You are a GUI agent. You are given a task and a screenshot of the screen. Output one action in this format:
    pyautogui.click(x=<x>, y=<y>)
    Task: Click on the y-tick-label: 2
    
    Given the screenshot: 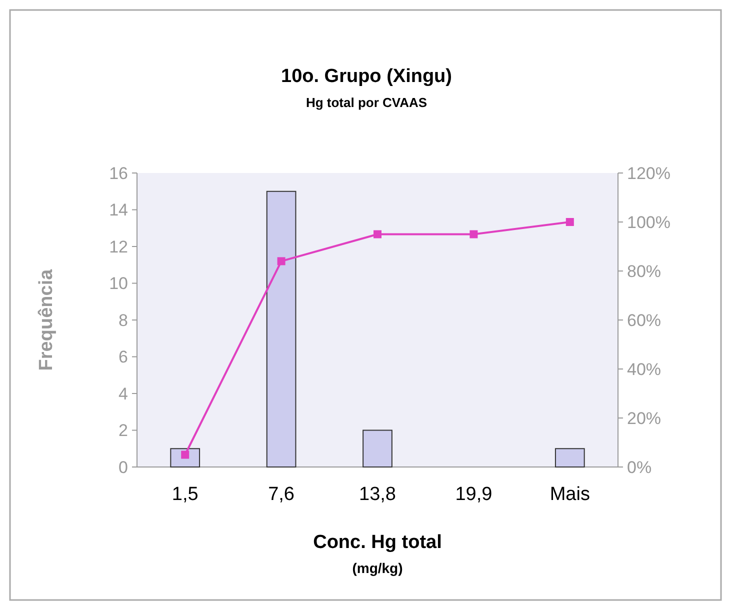 What is the action you would take?
    pyautogui.click(x=123, y=430)
    